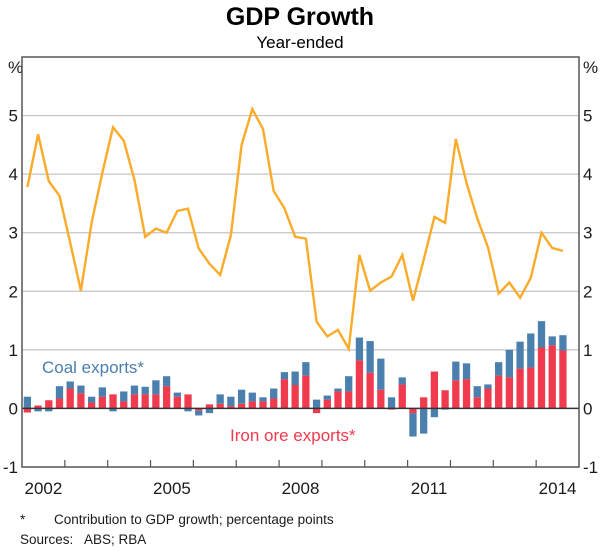 The height and width of the screenshot is (555, 600). I want to click on x-tick-label: 2002, so click(44, 488).